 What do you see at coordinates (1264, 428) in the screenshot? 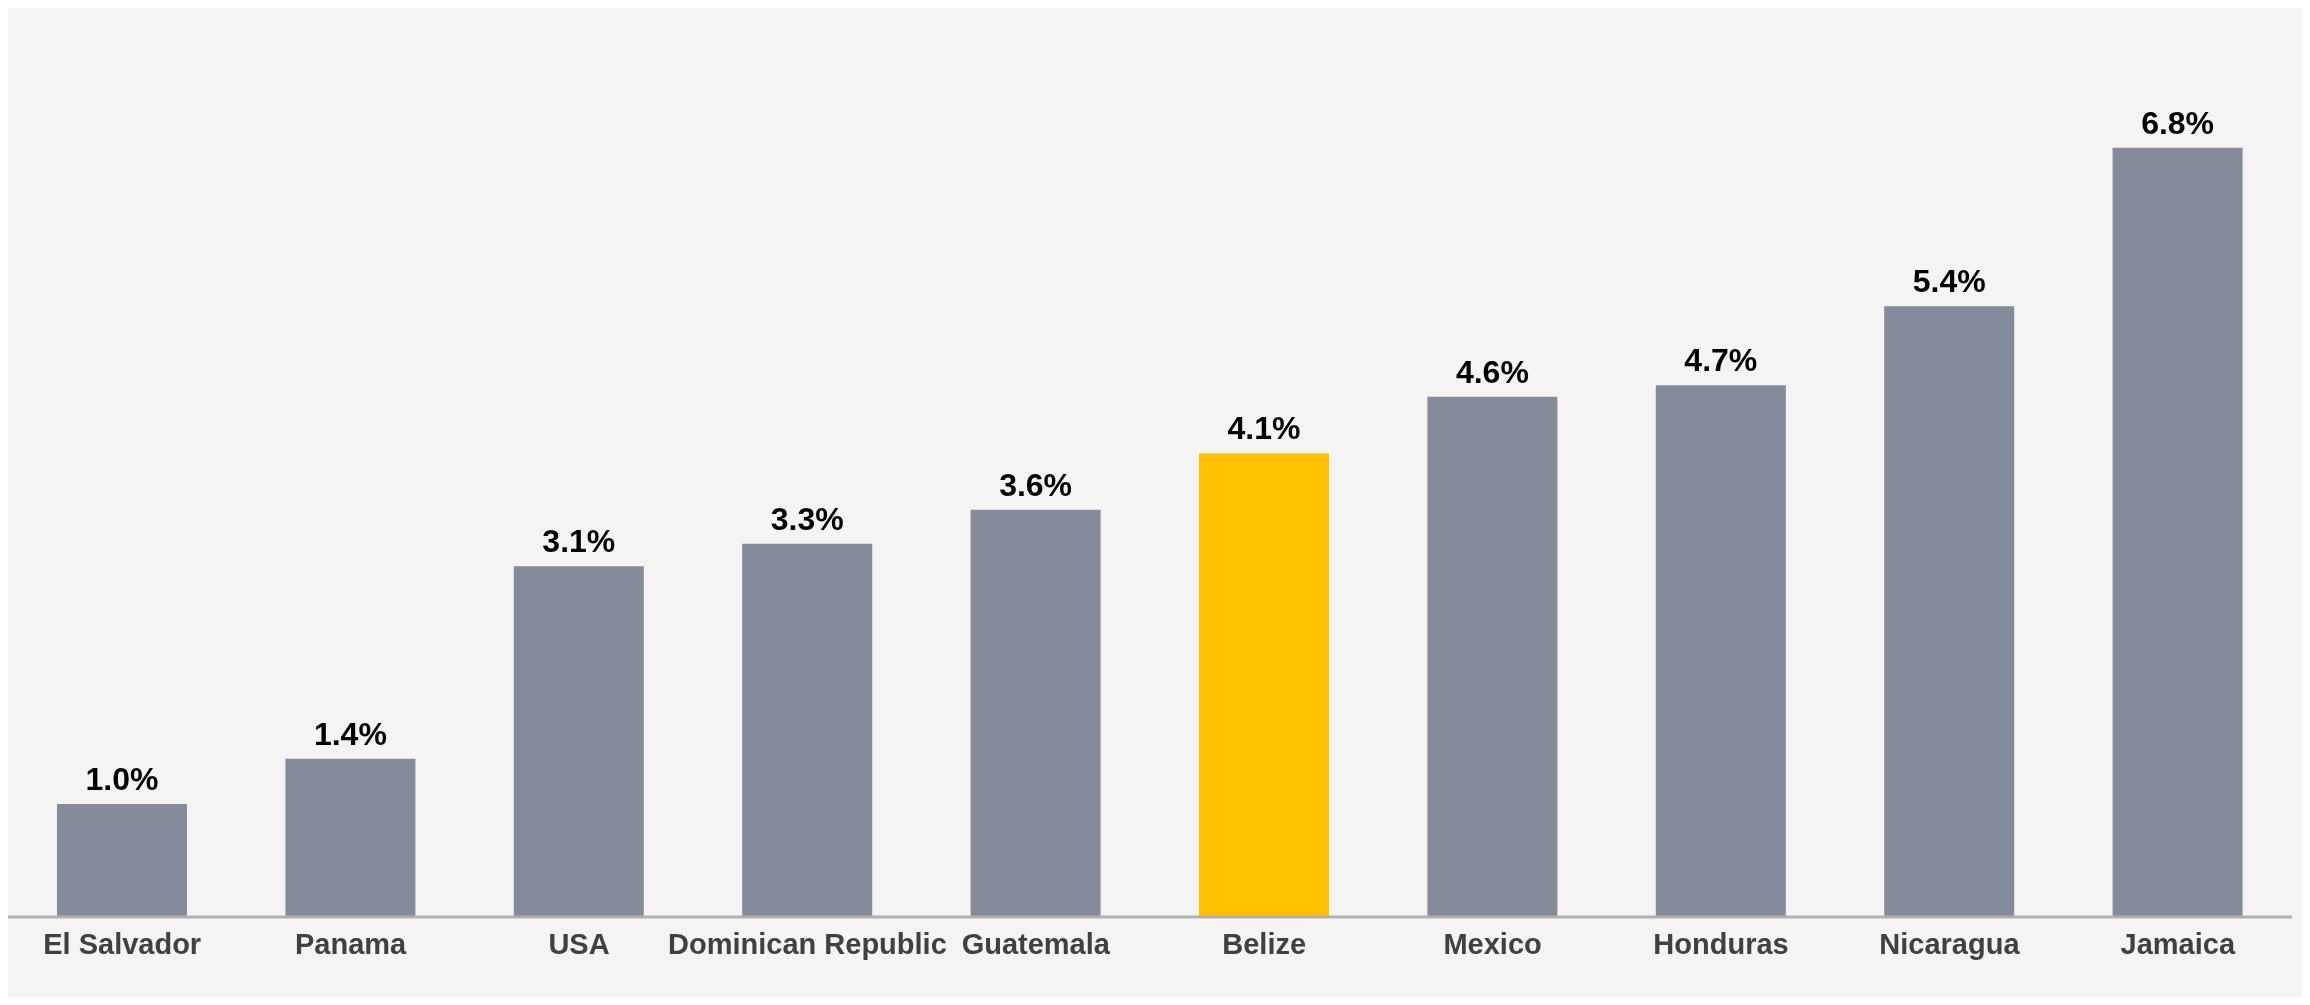
I see `data-label: 4.1%` at bounding box center [1264, 428].